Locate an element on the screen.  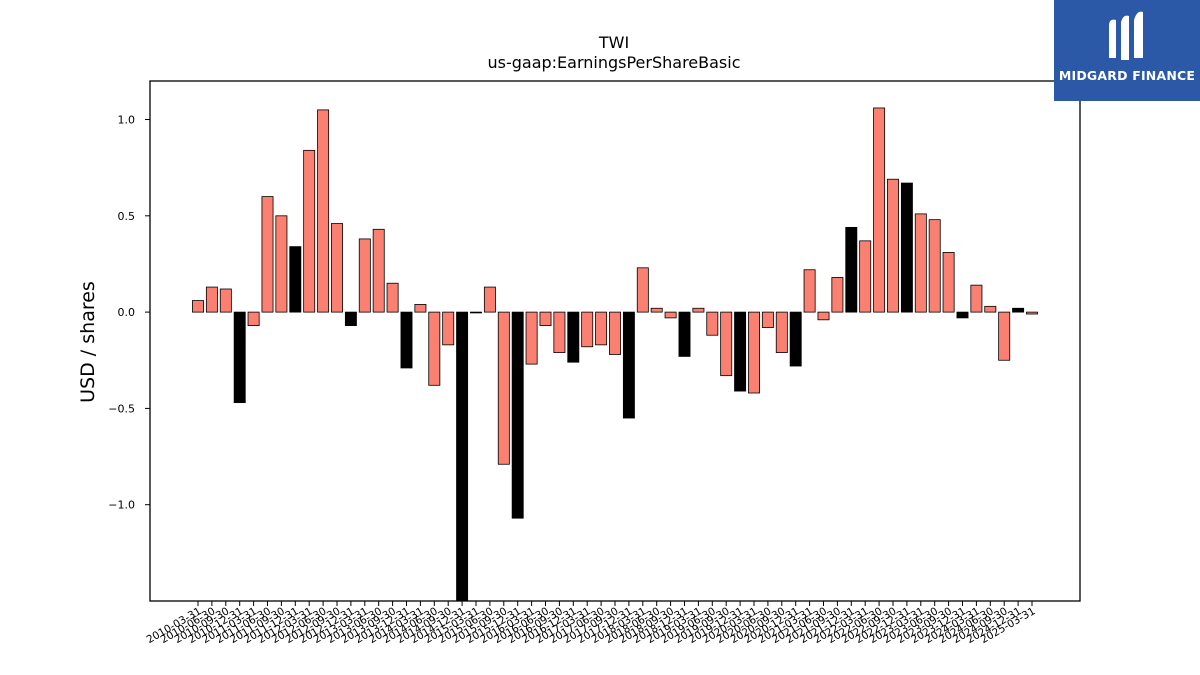
y-tick-label: 1.0 is located at coordinates (127, 120).